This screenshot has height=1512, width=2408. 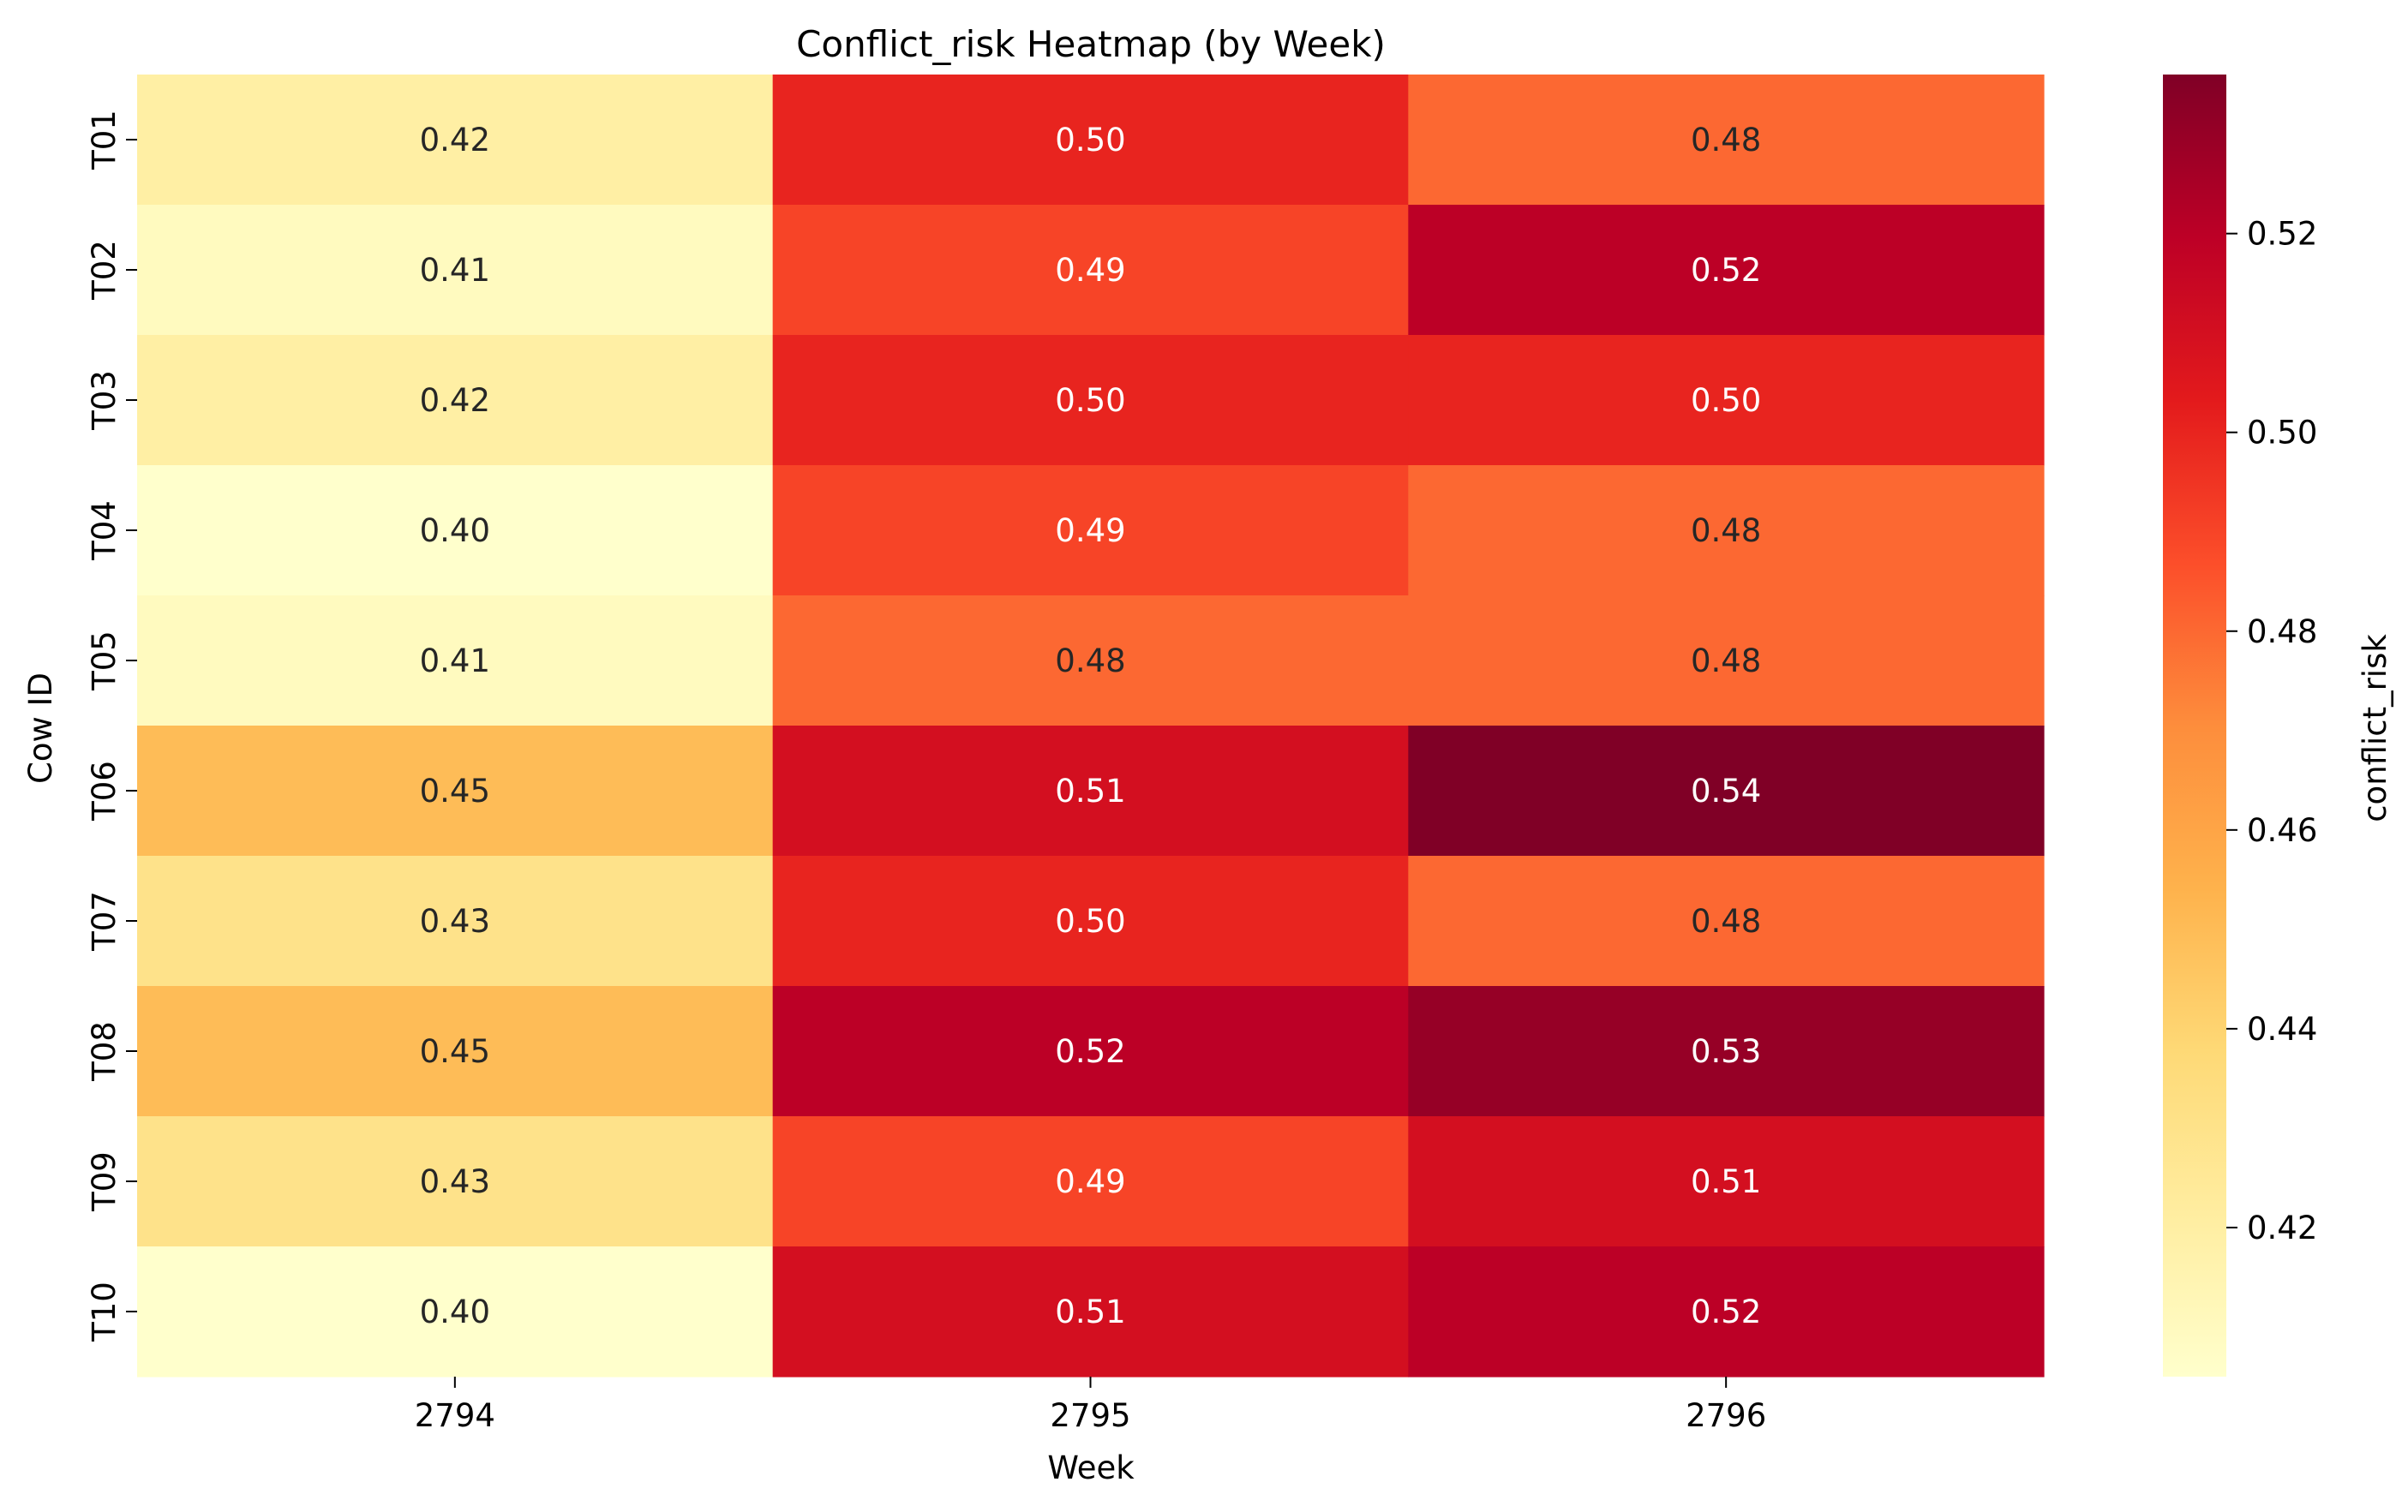 What do you see at coordinates (111, 726) in the screenshot?
I see `y-axis-ticks: T01 T02 T03 T04 T05 T06 T07 T08 T09 T10` at bounding box center [111, 726].